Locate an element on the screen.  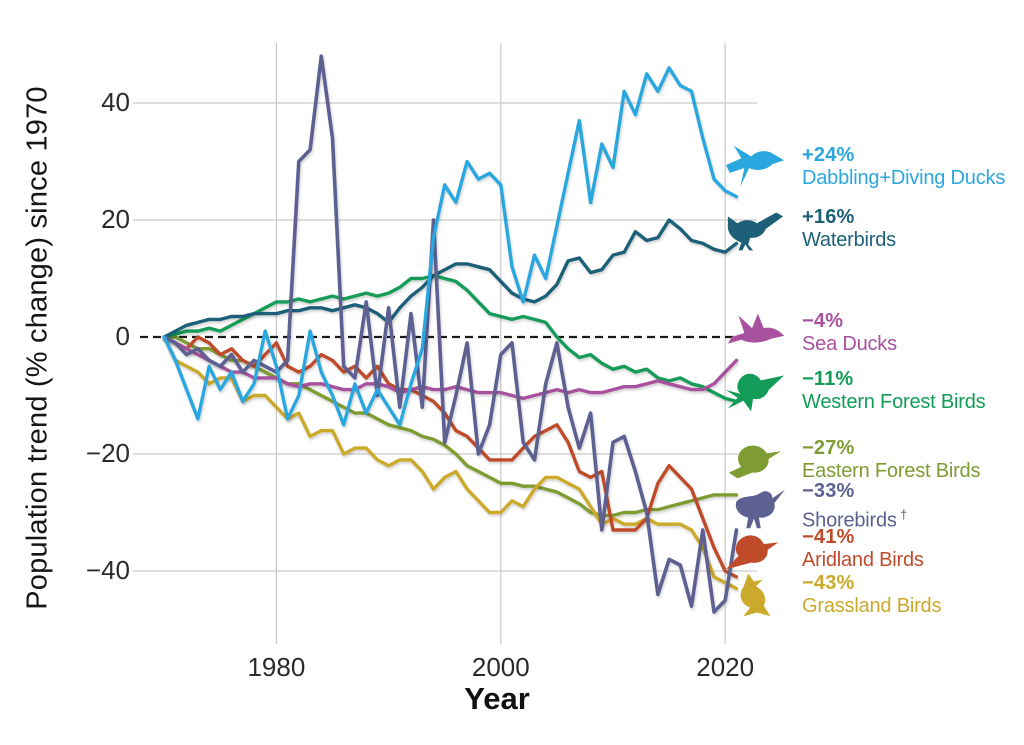
series-line-eastern-forest-birds is located at coordinates (450, 426).